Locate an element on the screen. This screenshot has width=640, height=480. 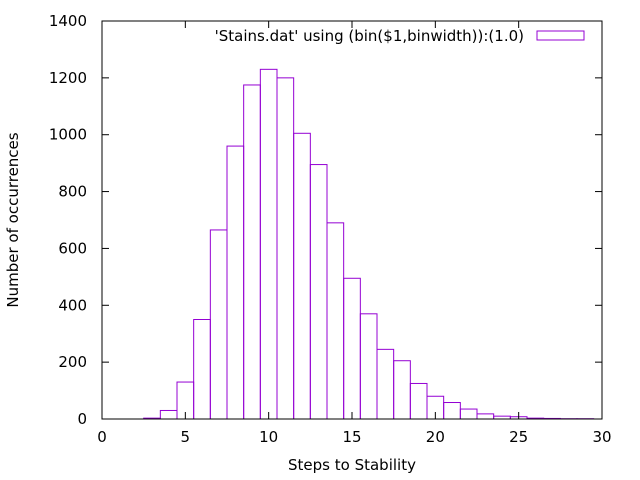
y-tick-label: 600 is located at coordinates (72, 248).